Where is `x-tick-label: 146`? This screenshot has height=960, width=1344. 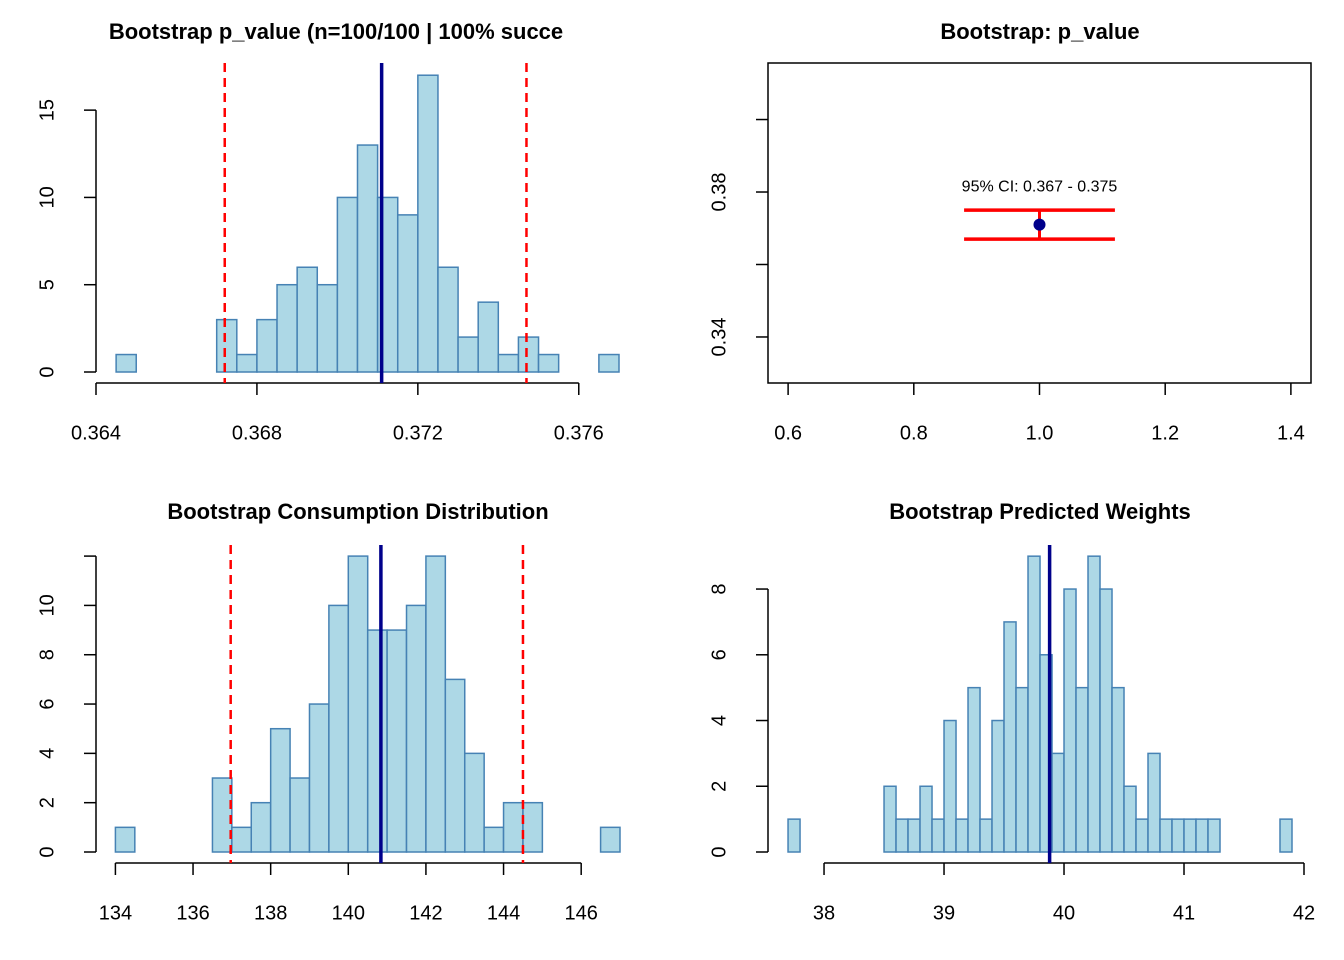
x-tick-label: 146 is located at coordinates (580, 913).